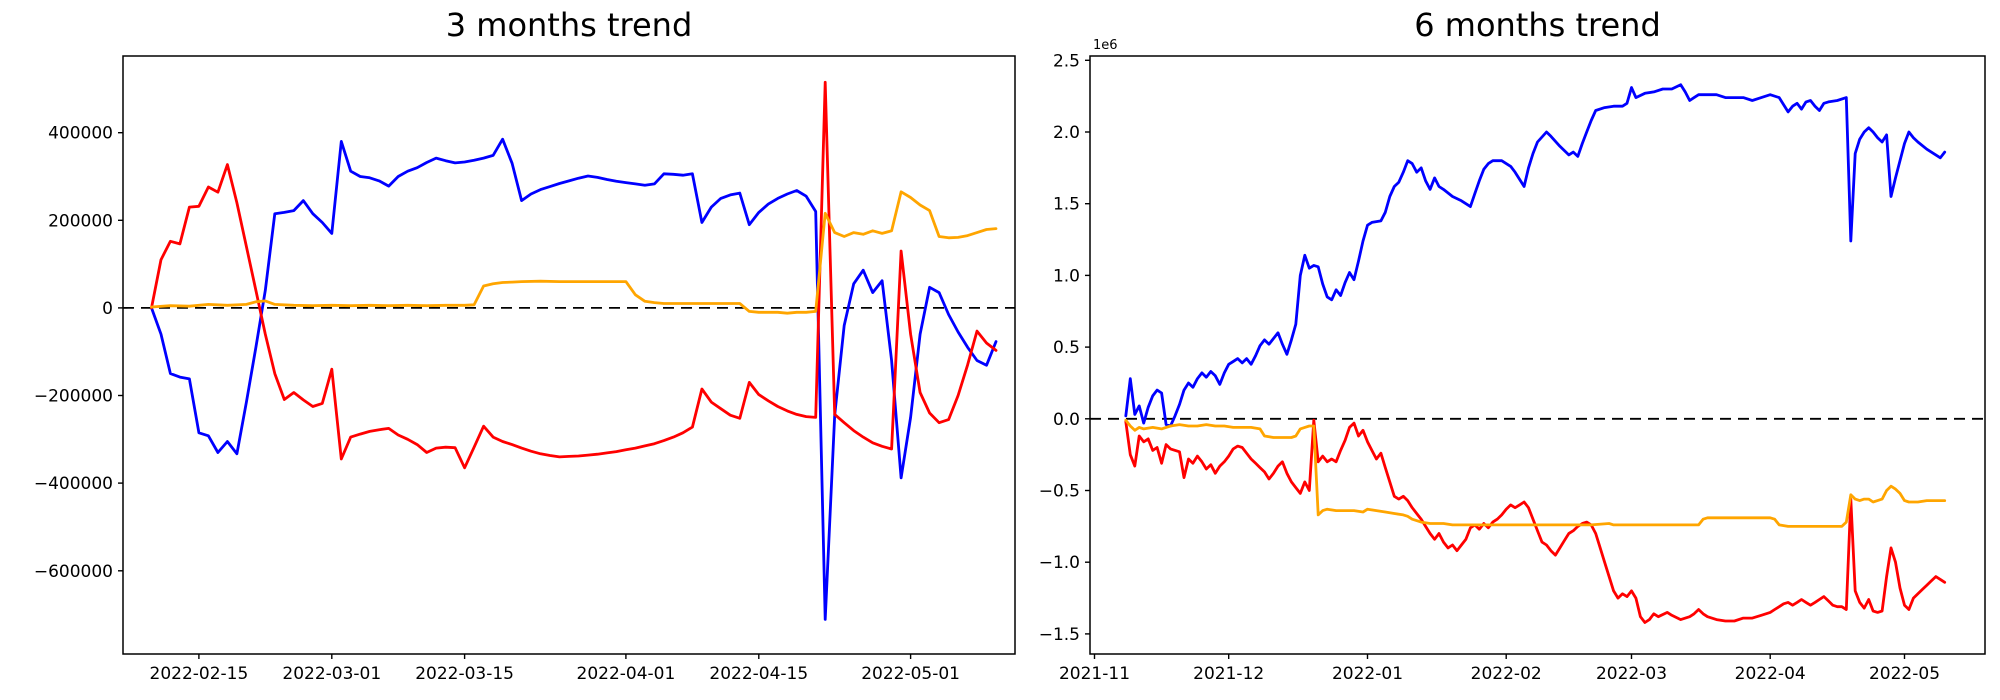  What do you see at coordinates (758, 674) in the screenshot?
I see `x-tick-label: 2022-04-15` at bounding box center [758, 674].